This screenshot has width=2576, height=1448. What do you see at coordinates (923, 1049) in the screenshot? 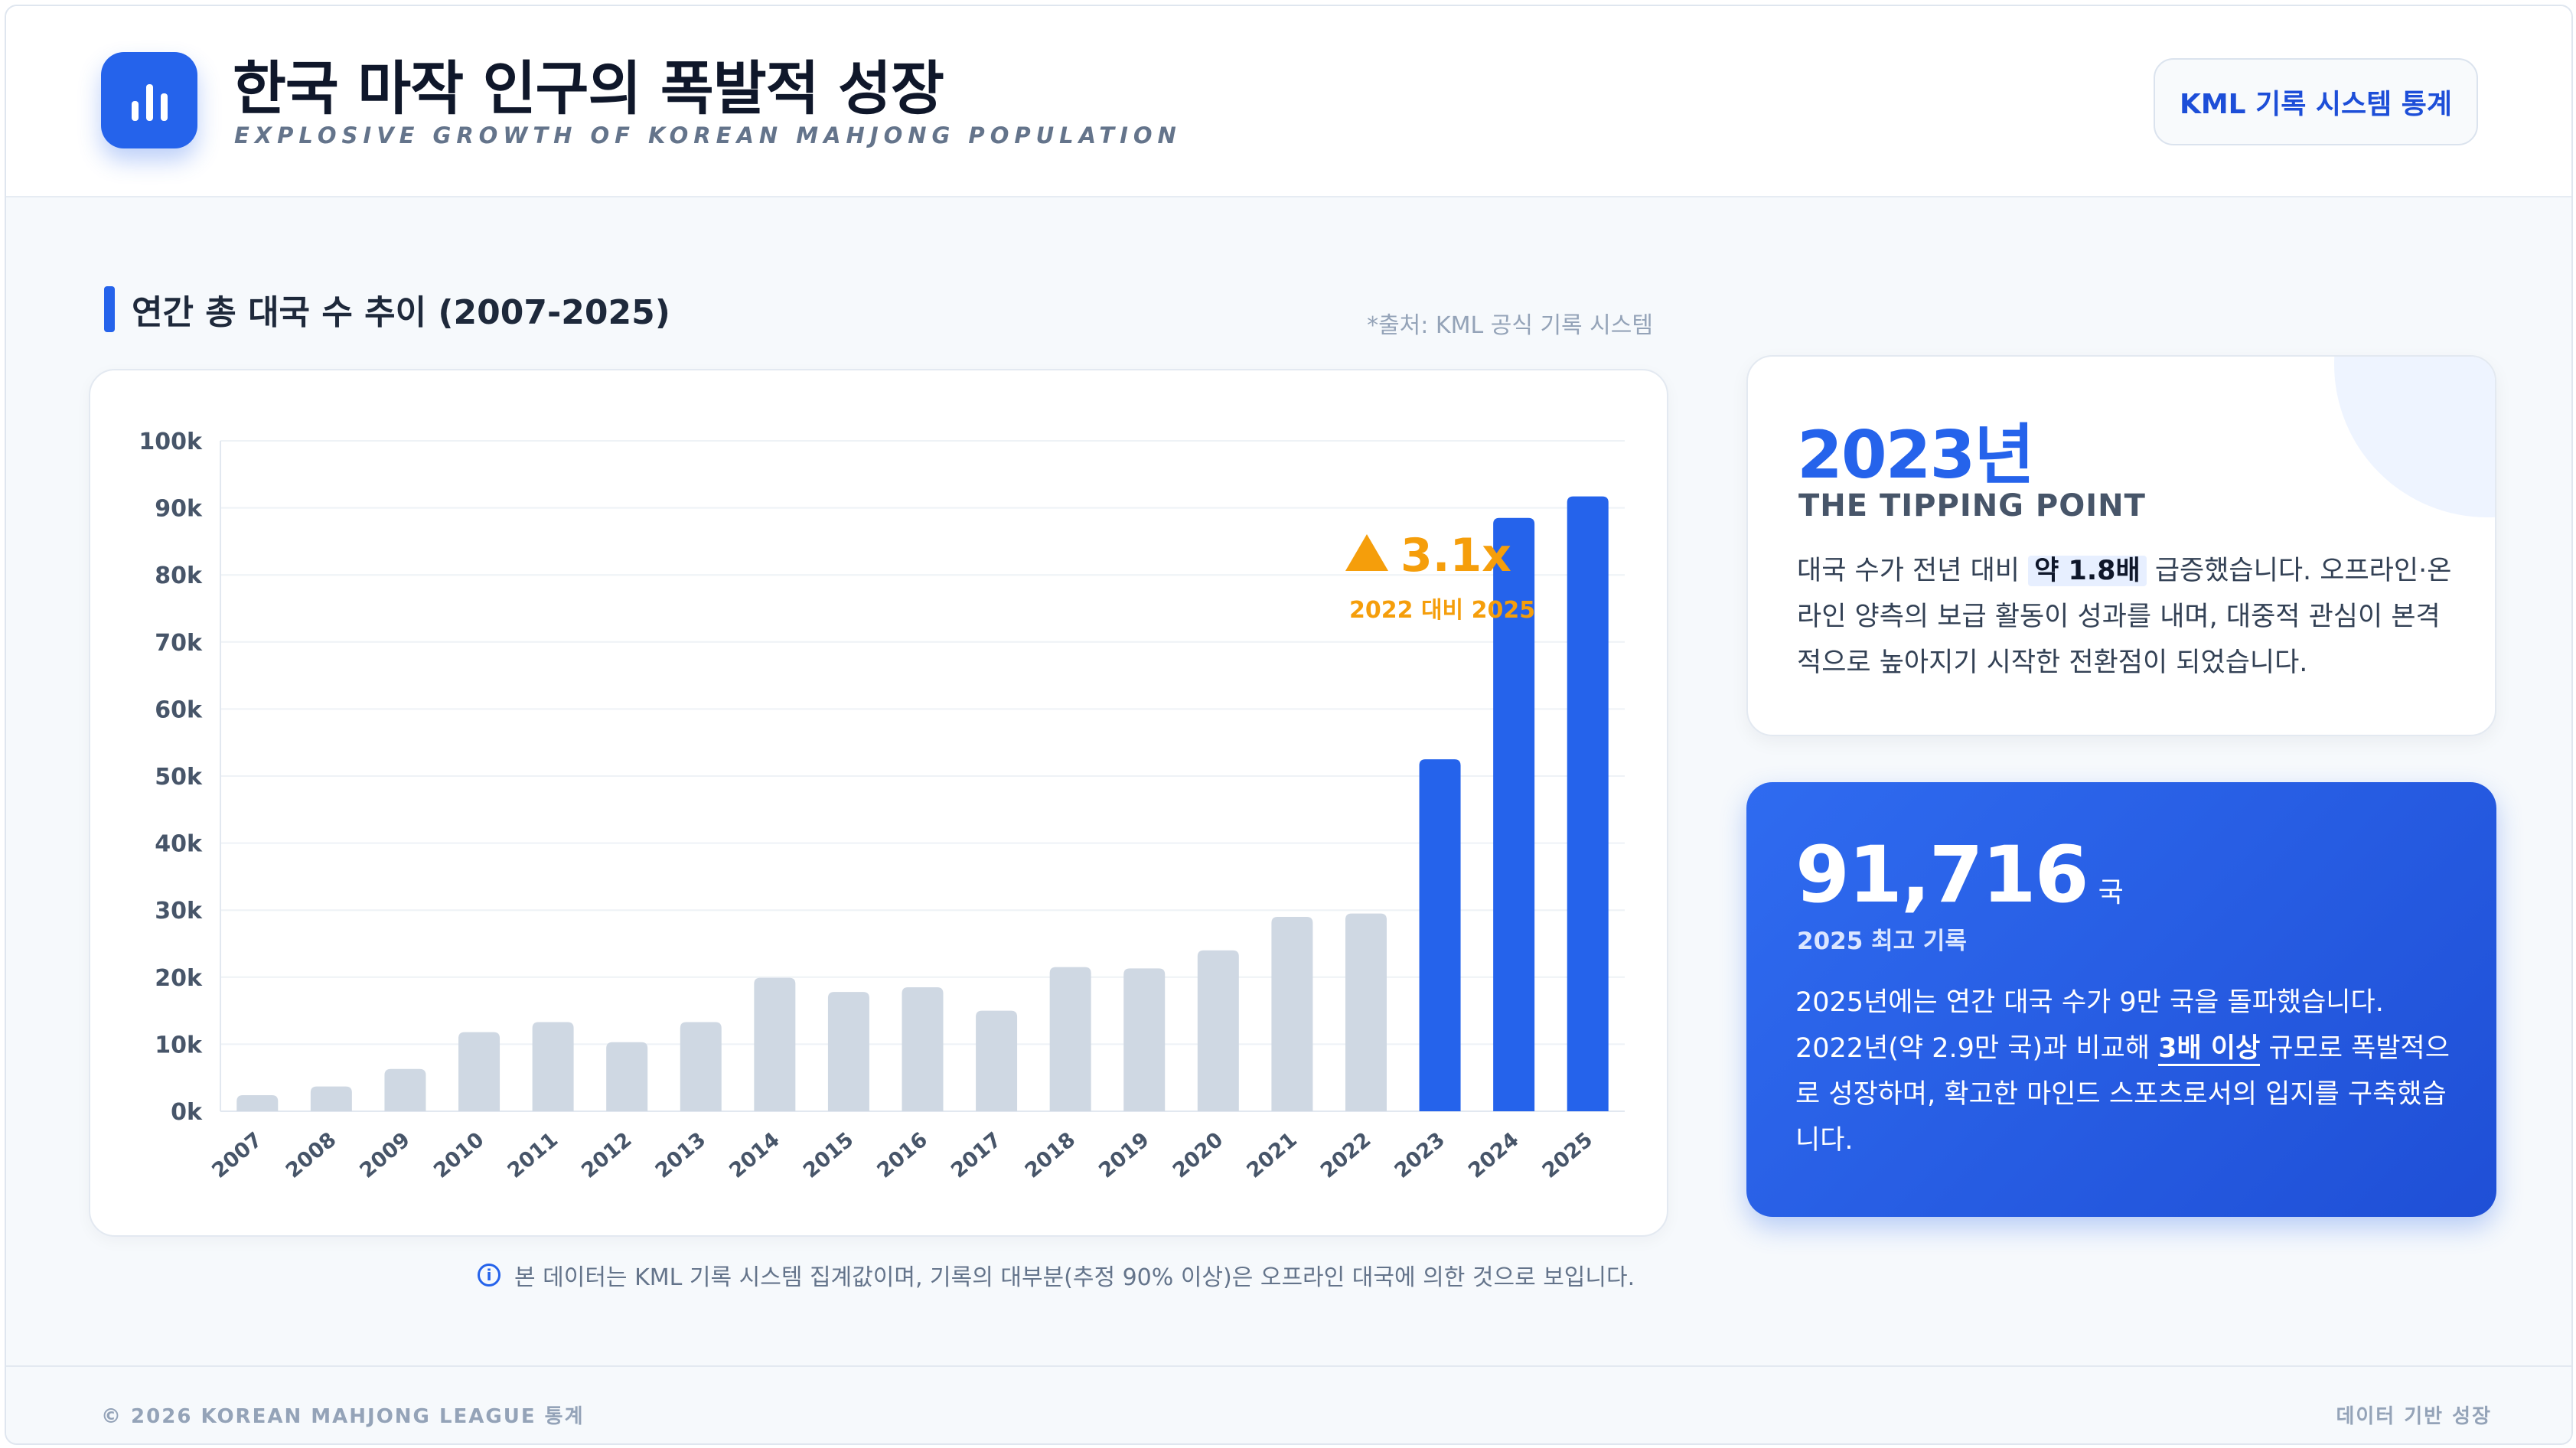
I see `bar-2016` at bounding box center [923, 1049].